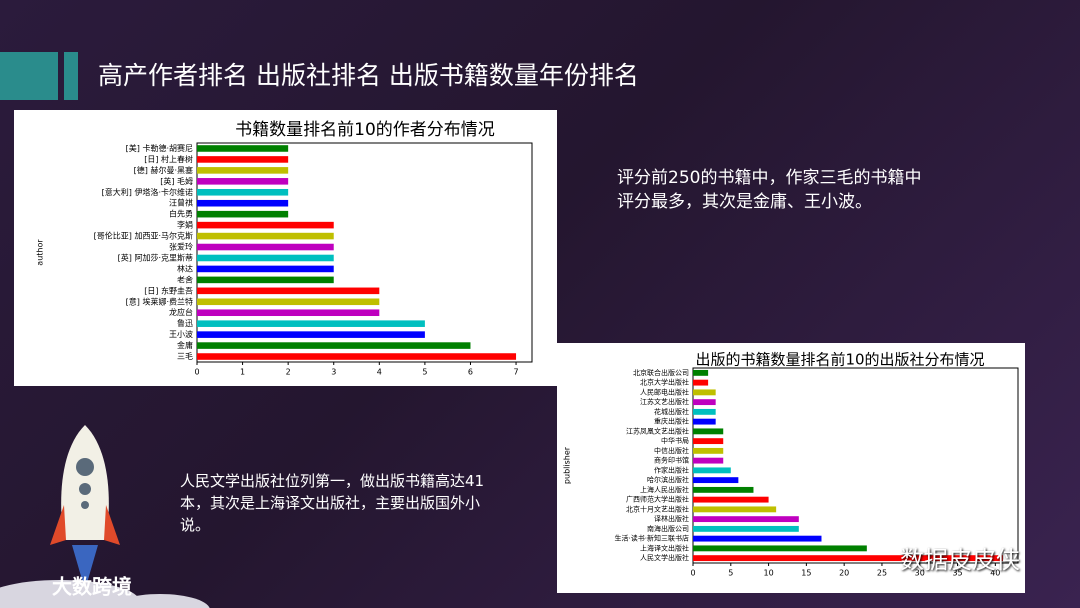 This screenshot has height=608, width=1080. Describe the element at coordinates (424, 372) in the screenshot. I see `x-tick-label: 5` at that location.